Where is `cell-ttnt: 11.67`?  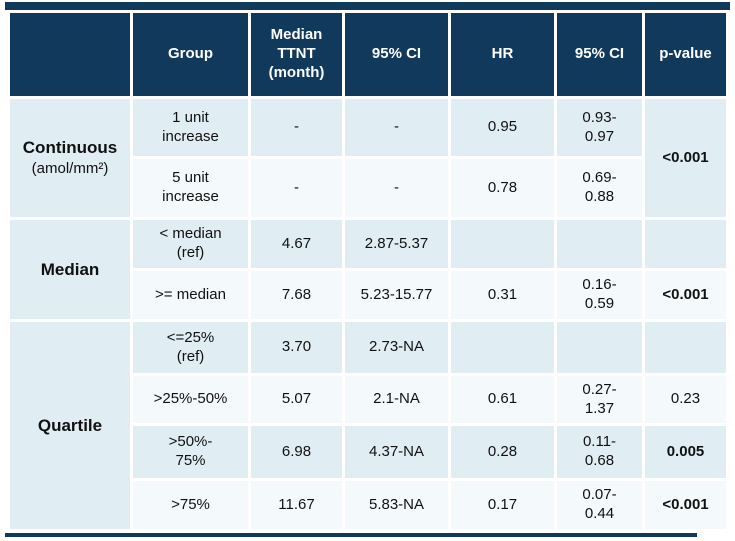 cell-ttnt: 11.67 is located at coordinates (296, 505).